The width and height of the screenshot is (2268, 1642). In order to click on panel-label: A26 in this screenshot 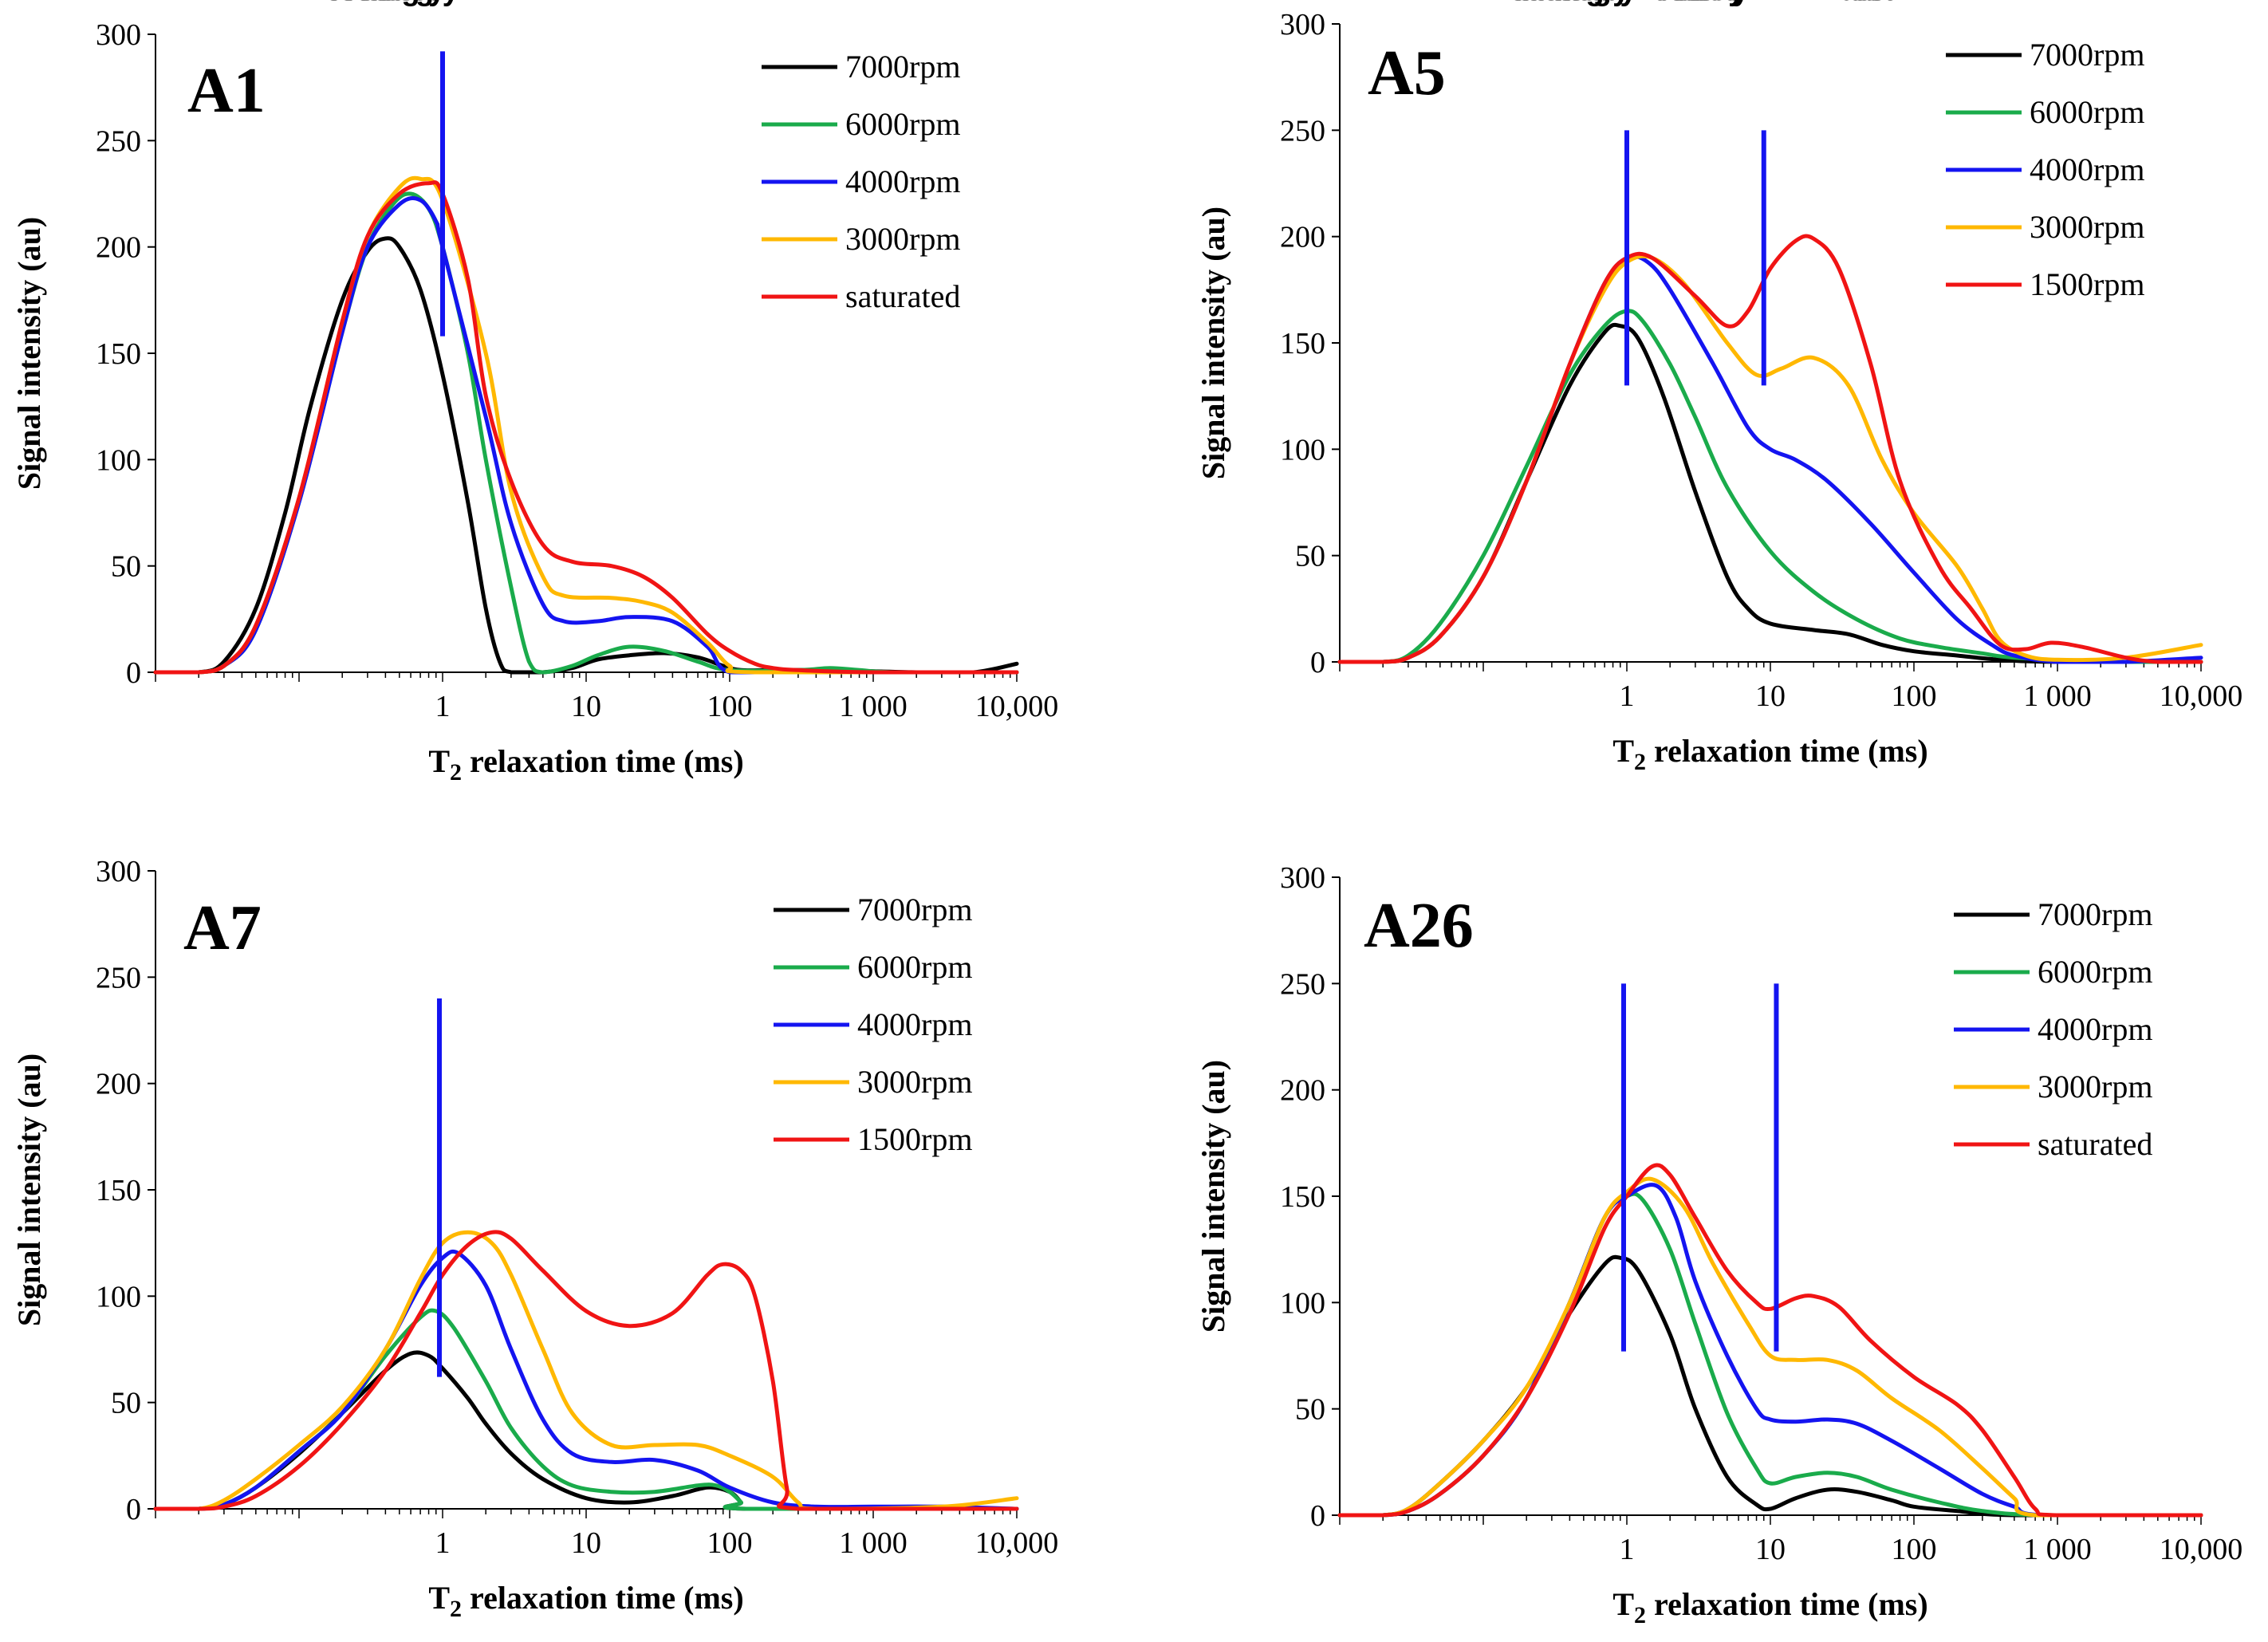, I will do `click(1419, 926)`.